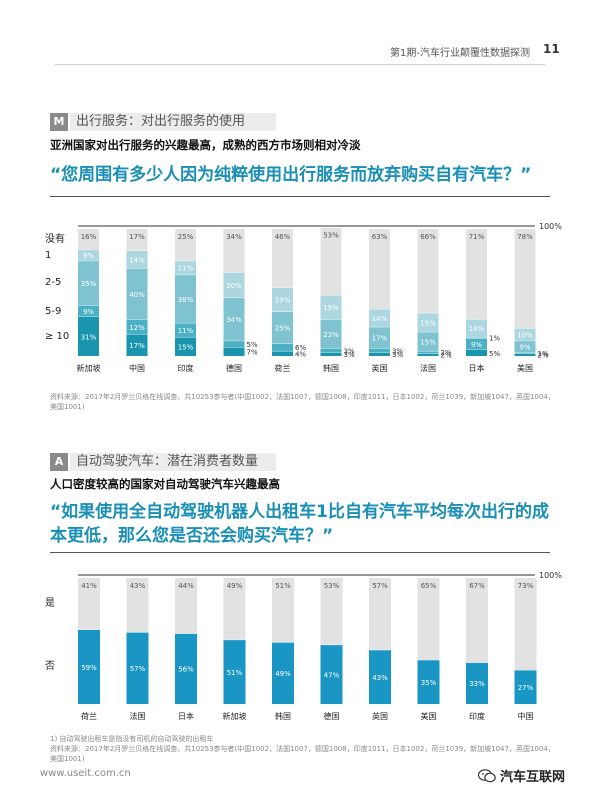 The height and width of the screenshot is (795, 600). Describe the element at coordinates (57, 336) in the screenshot. I see `legend-label: ≥ 10` at that location.